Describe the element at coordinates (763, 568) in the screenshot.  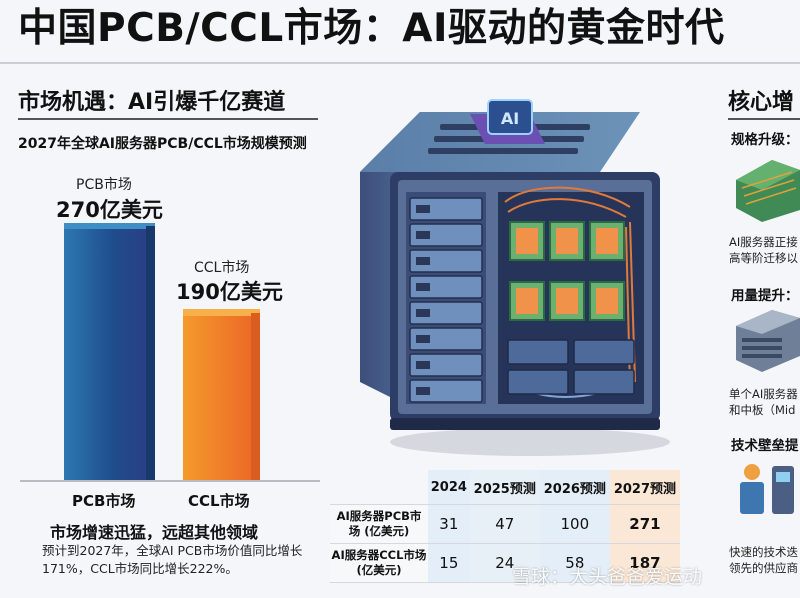
I see `barrier-text-line-2: 领先的供应商` at that location.